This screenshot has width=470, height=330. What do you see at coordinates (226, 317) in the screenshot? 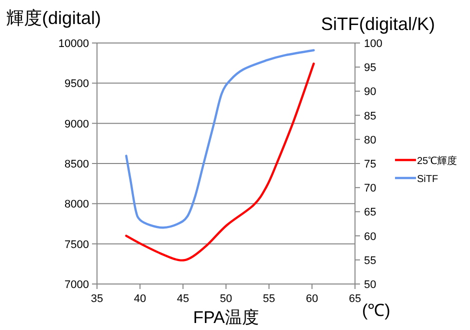
I see `x-axis-title: FPA温度` at bounding box center [226, 317].